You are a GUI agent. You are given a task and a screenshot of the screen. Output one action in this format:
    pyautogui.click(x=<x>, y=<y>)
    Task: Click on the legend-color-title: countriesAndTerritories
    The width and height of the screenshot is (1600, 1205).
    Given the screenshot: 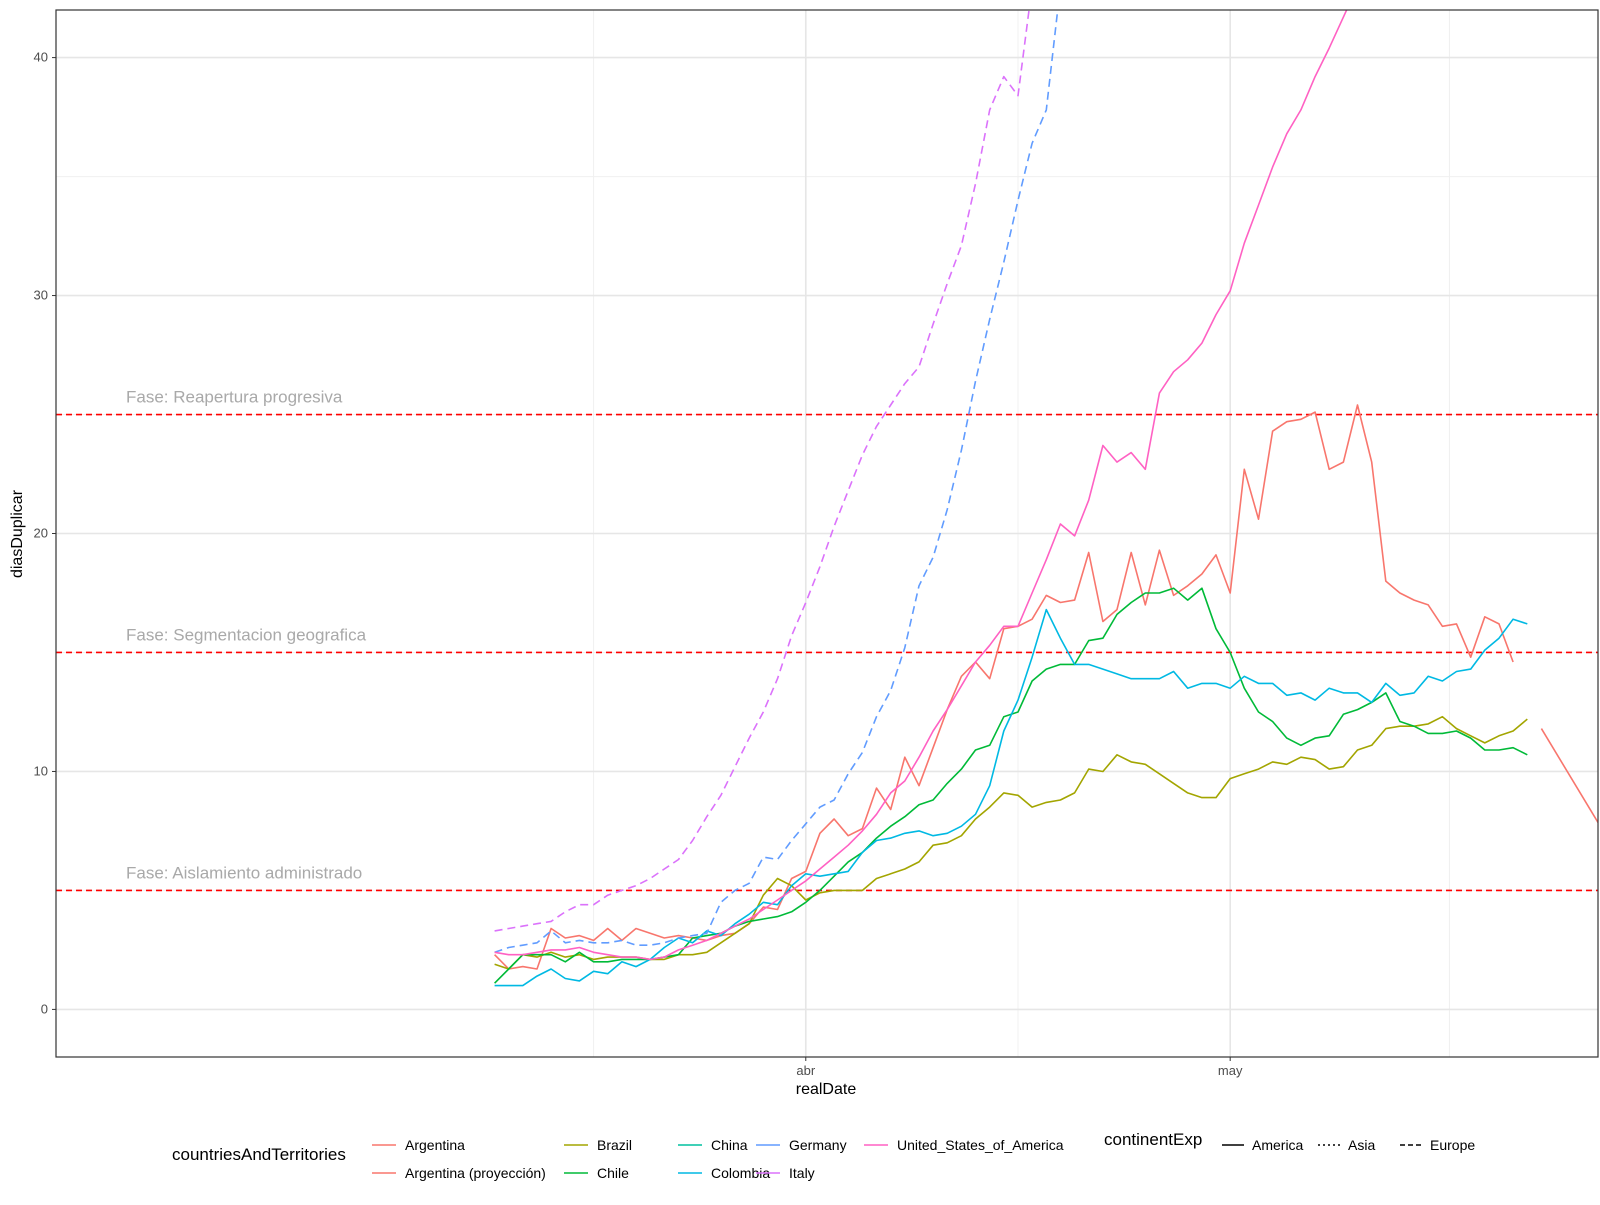 What is the action you would take?
    pyautogui.click(x=259, y=1154)
    